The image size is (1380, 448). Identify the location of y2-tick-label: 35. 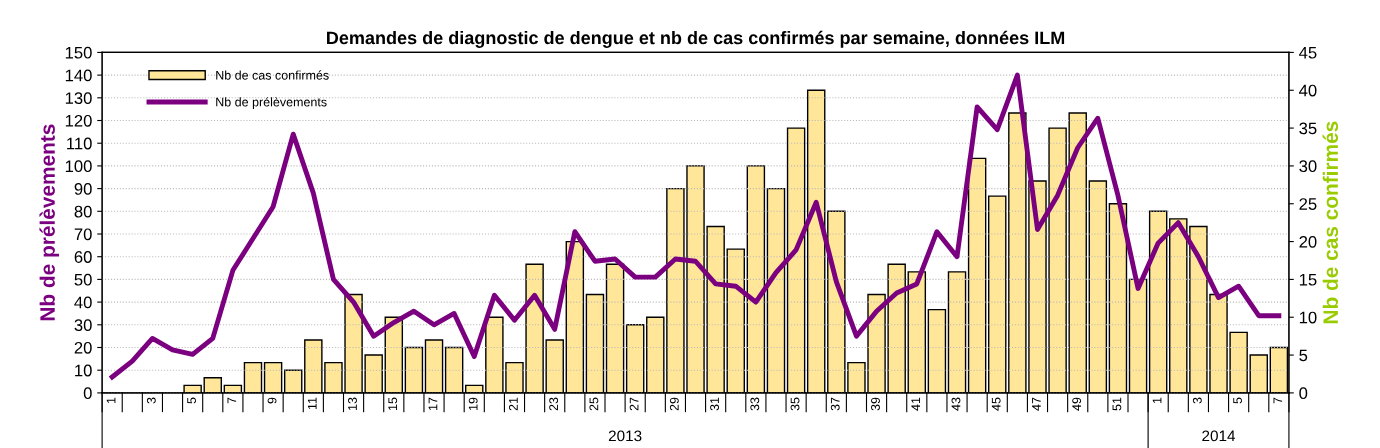
(1308, 128).